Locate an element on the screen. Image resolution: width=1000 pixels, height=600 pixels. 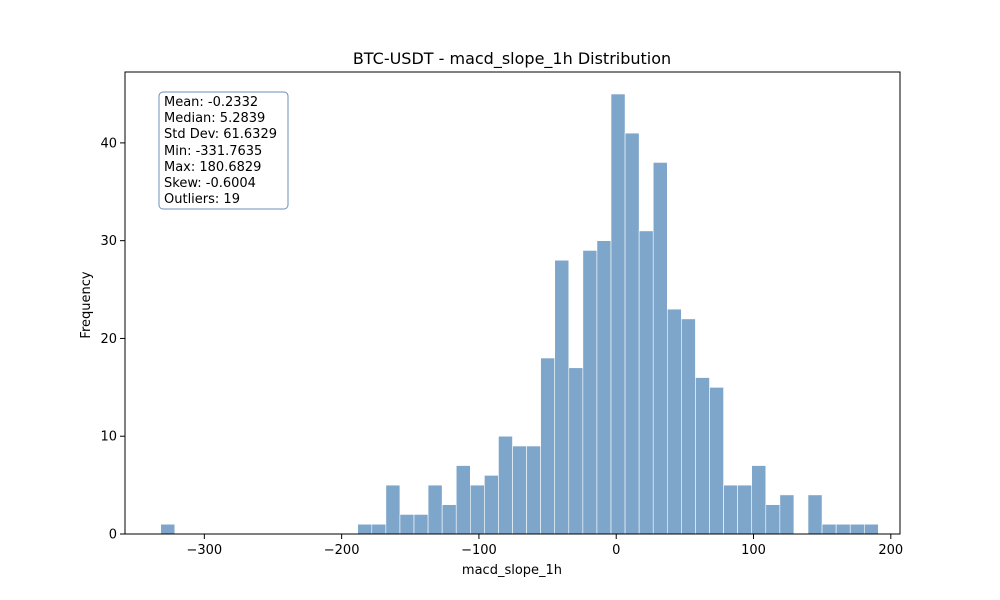
y-tick-label: 30 is located at coordinates (108, 241).